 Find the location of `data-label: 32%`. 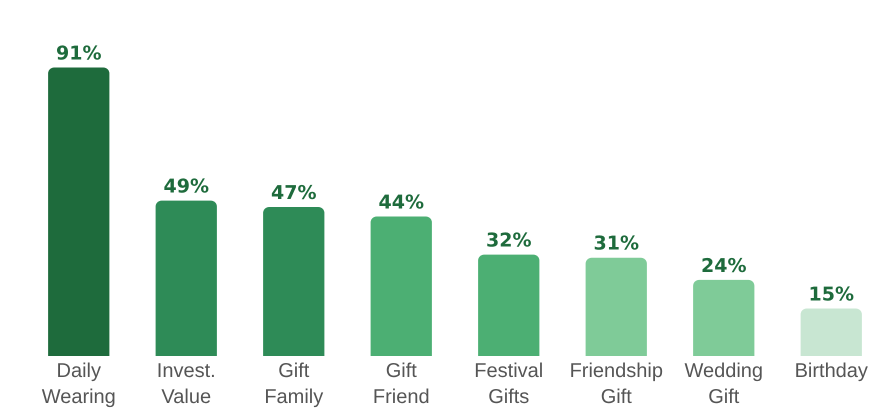

data-label: 32% is located at coordinates (509, 241).